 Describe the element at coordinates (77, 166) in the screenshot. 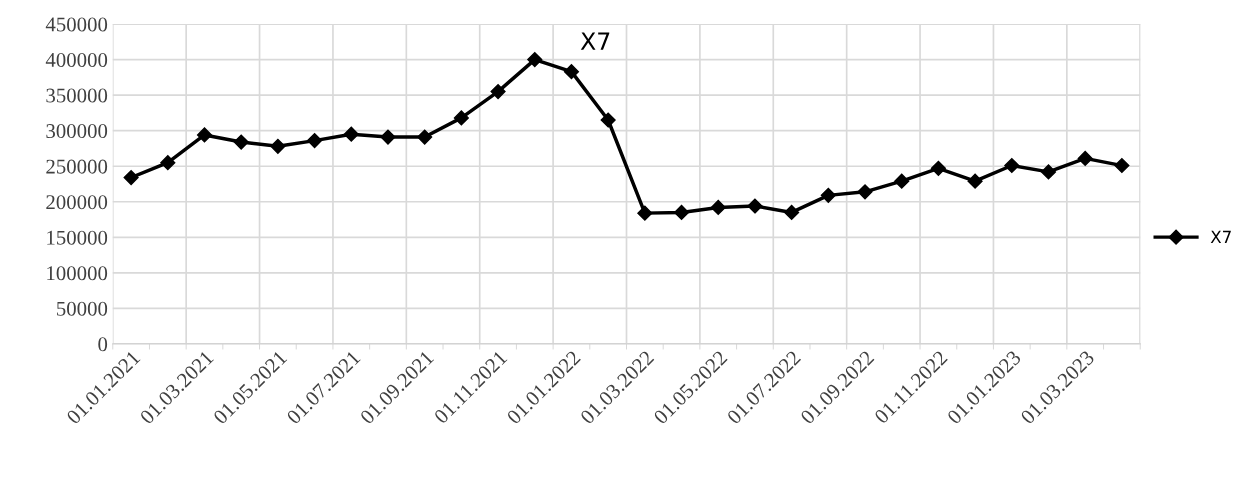

I see `y-tick-label: 250000` at that location.